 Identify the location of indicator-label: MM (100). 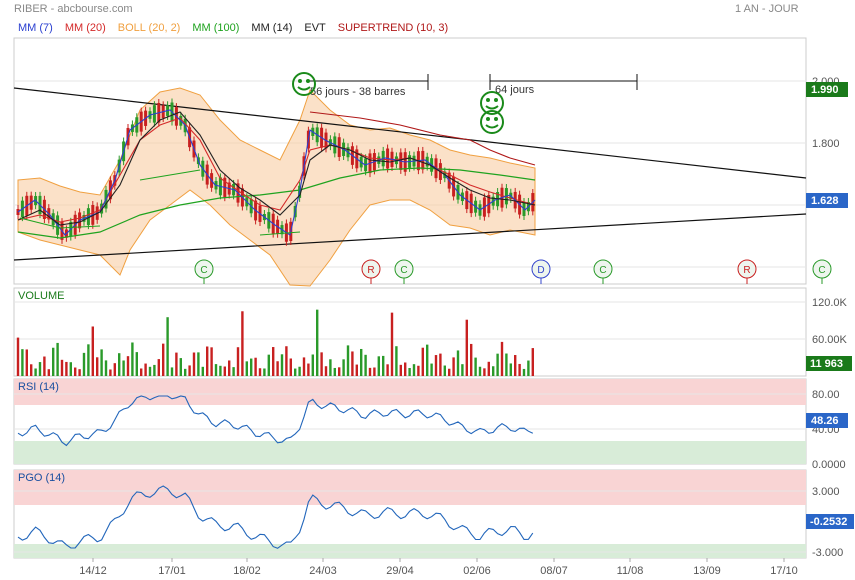
(216, 28).